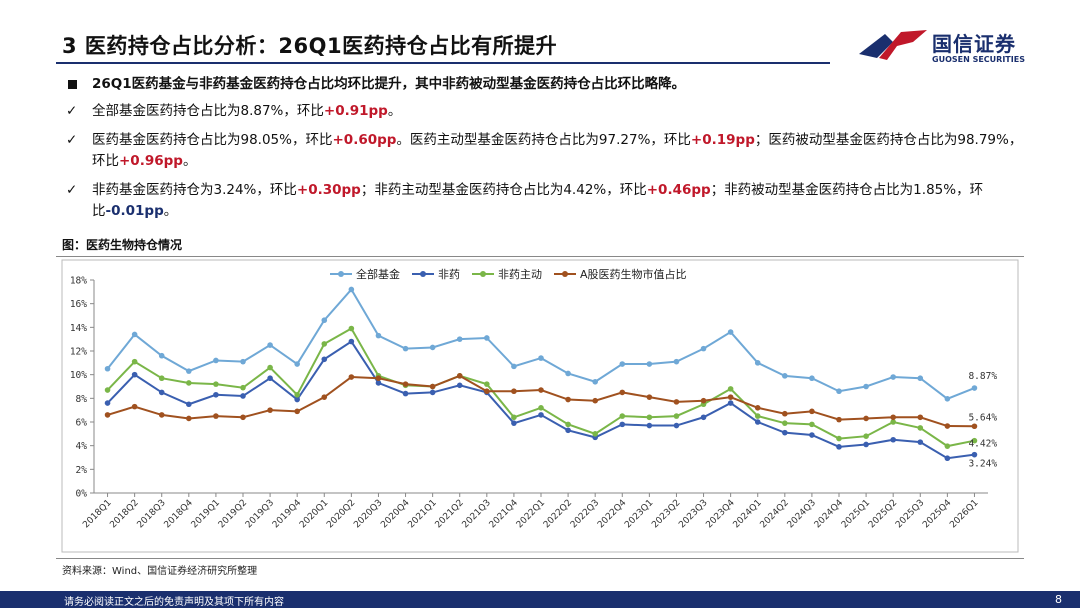 Image resolution: width=1080 pixels, height=608 pixels. Describe the element at coordinates (206, 514) in the screenshot. I see `x-tick-label: 2019Q1` at that location.